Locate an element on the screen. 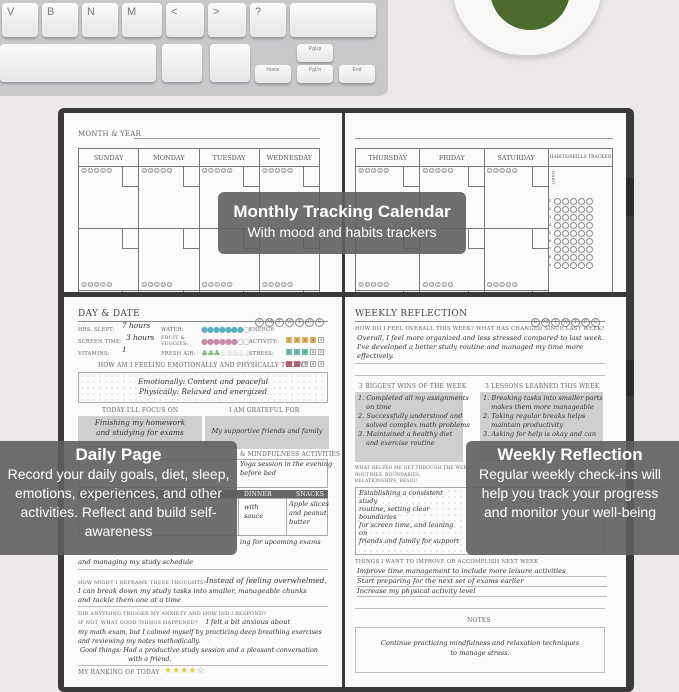  star-empty-icon: ☆ is located at coordinates (200, 671).